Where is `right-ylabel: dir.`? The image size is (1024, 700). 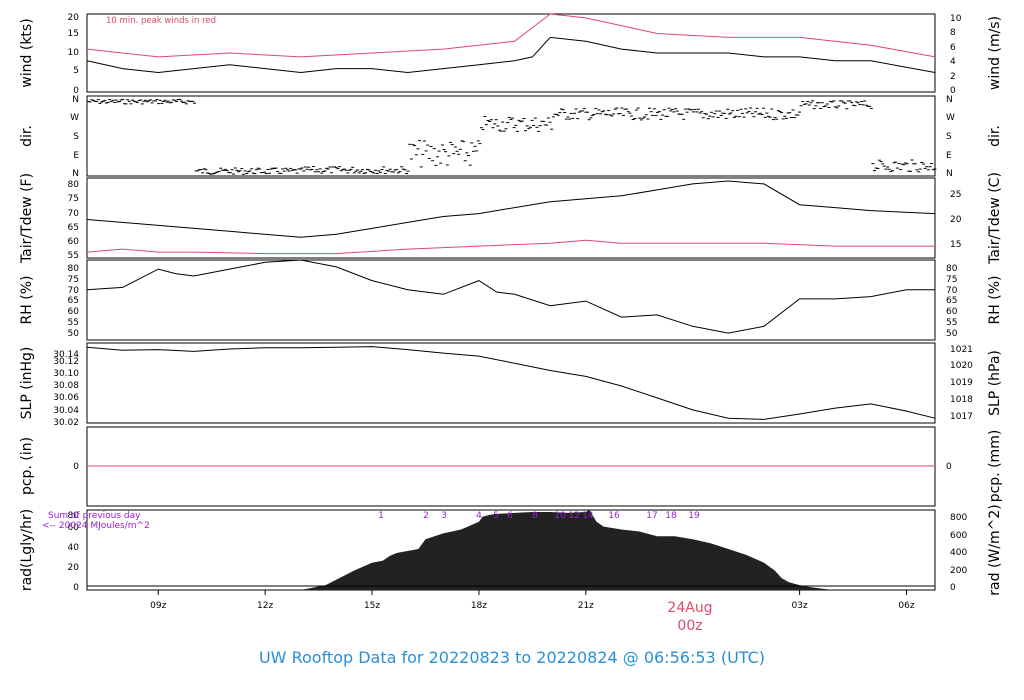
right-ylabel: dir. is located at coordinates (995, 136).